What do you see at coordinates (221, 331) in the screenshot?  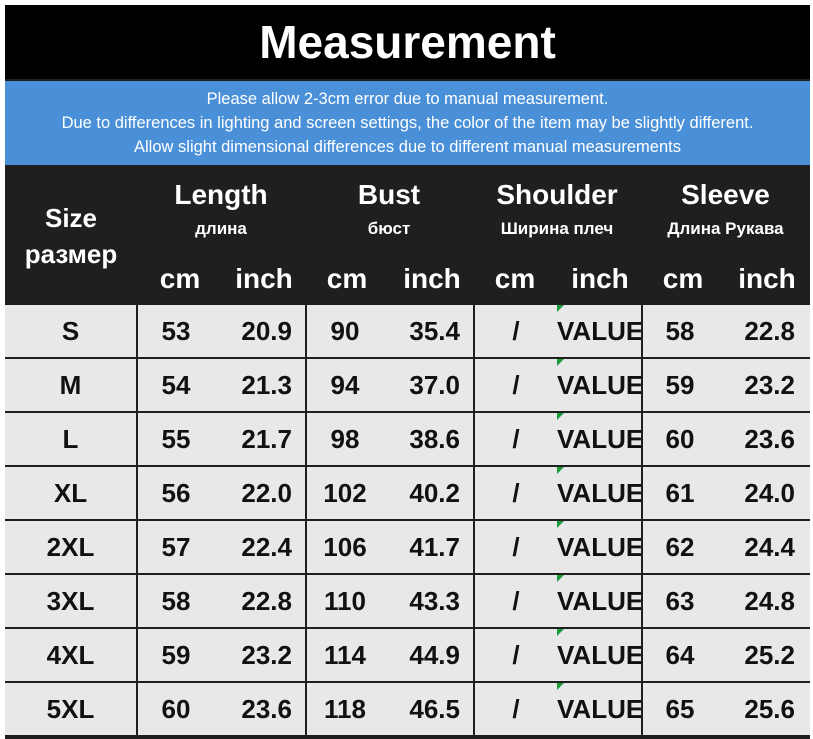 I see `table-cell: 53 20.9` at bounding box center [221, 331].